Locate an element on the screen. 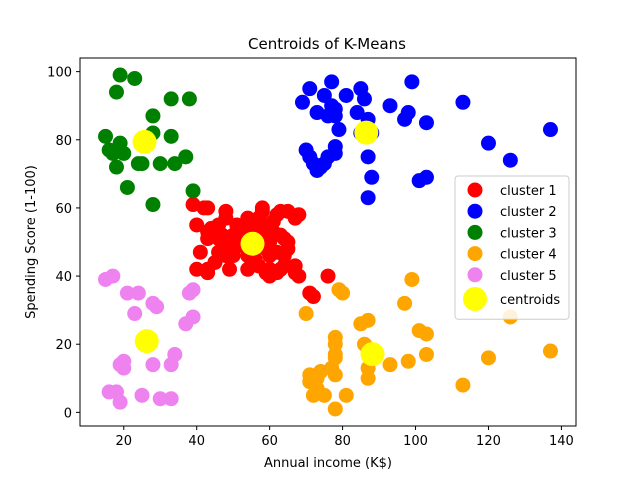  y-axis-title: Spending Score (1-100) is located at coordinates (31, 242).